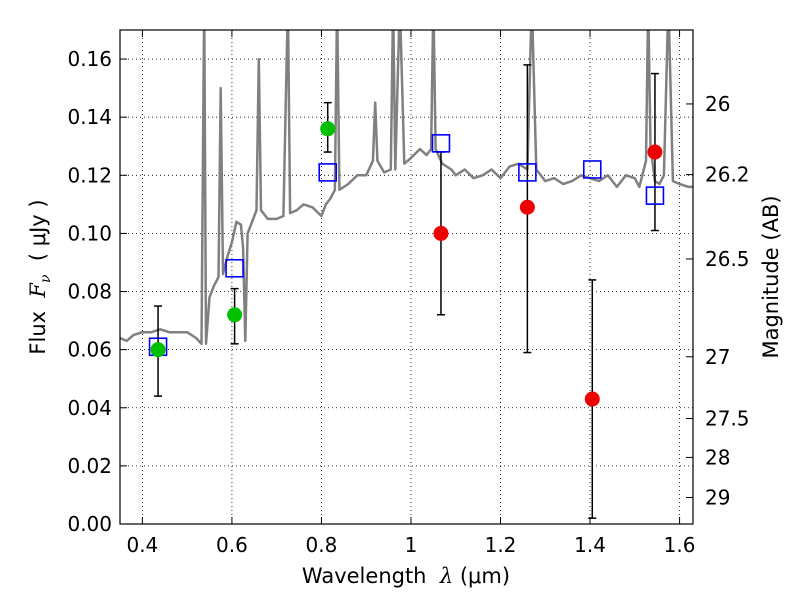 The width and height of the screenshot is (800, 600). Describe the element at coordinates (680, 545) in the screenshot. I see `x-tick-label: 1.6` at that location.